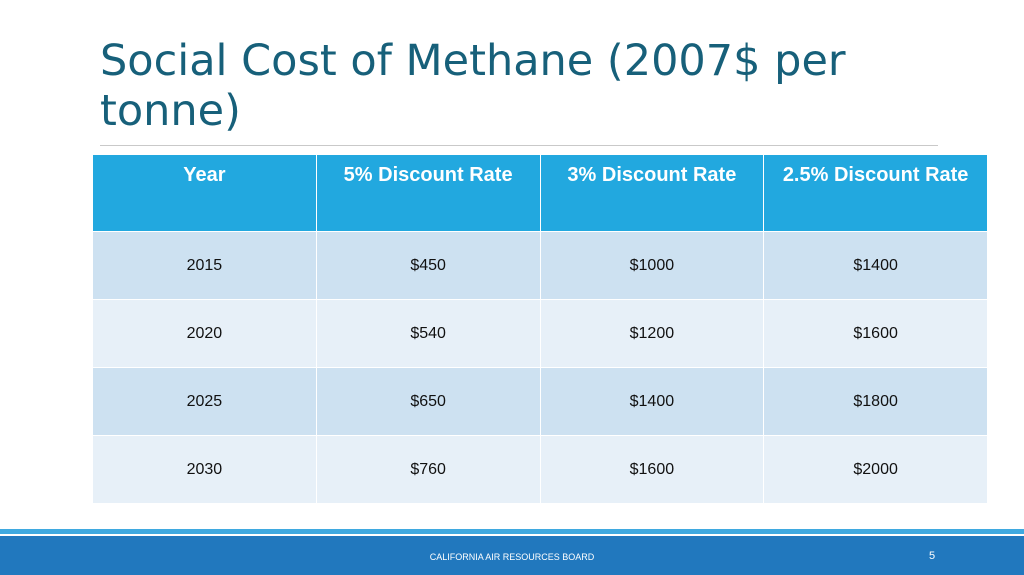 The width and height of the screenshot is (1024, 575). What do you see at coordinates (204, 193) in the screenshot?
I see `column-header-year: Year` at bounding box center [204, 193].